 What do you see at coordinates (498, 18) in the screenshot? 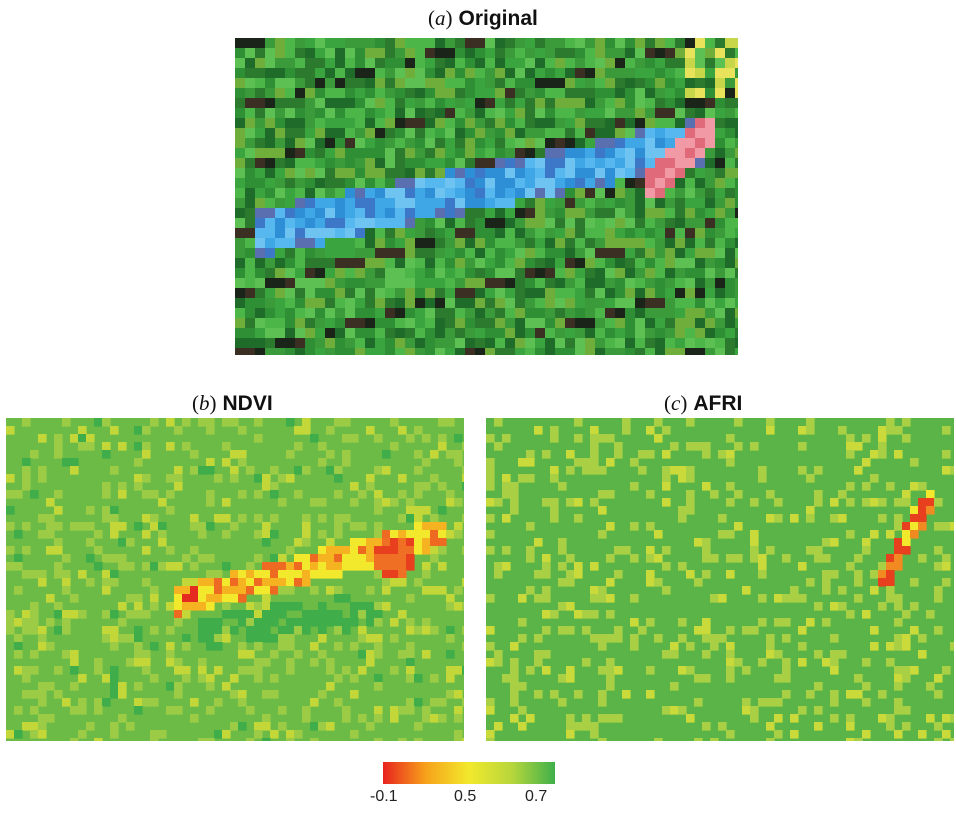
I see `caption-title: Original` at bounding box center [498, 18].